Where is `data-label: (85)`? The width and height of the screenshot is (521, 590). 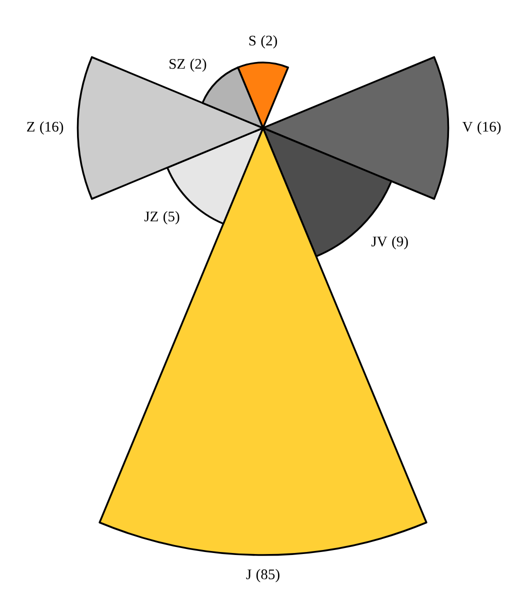 data-label: (85) is located at coordinates (268, 575).